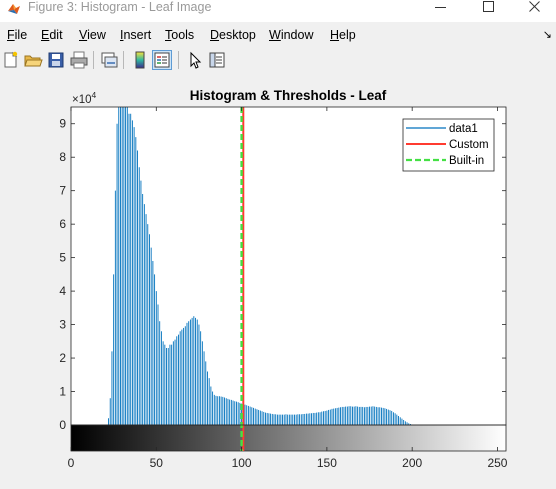  I want to click on legend: data1 Custom Built-in, so click(448, 145).